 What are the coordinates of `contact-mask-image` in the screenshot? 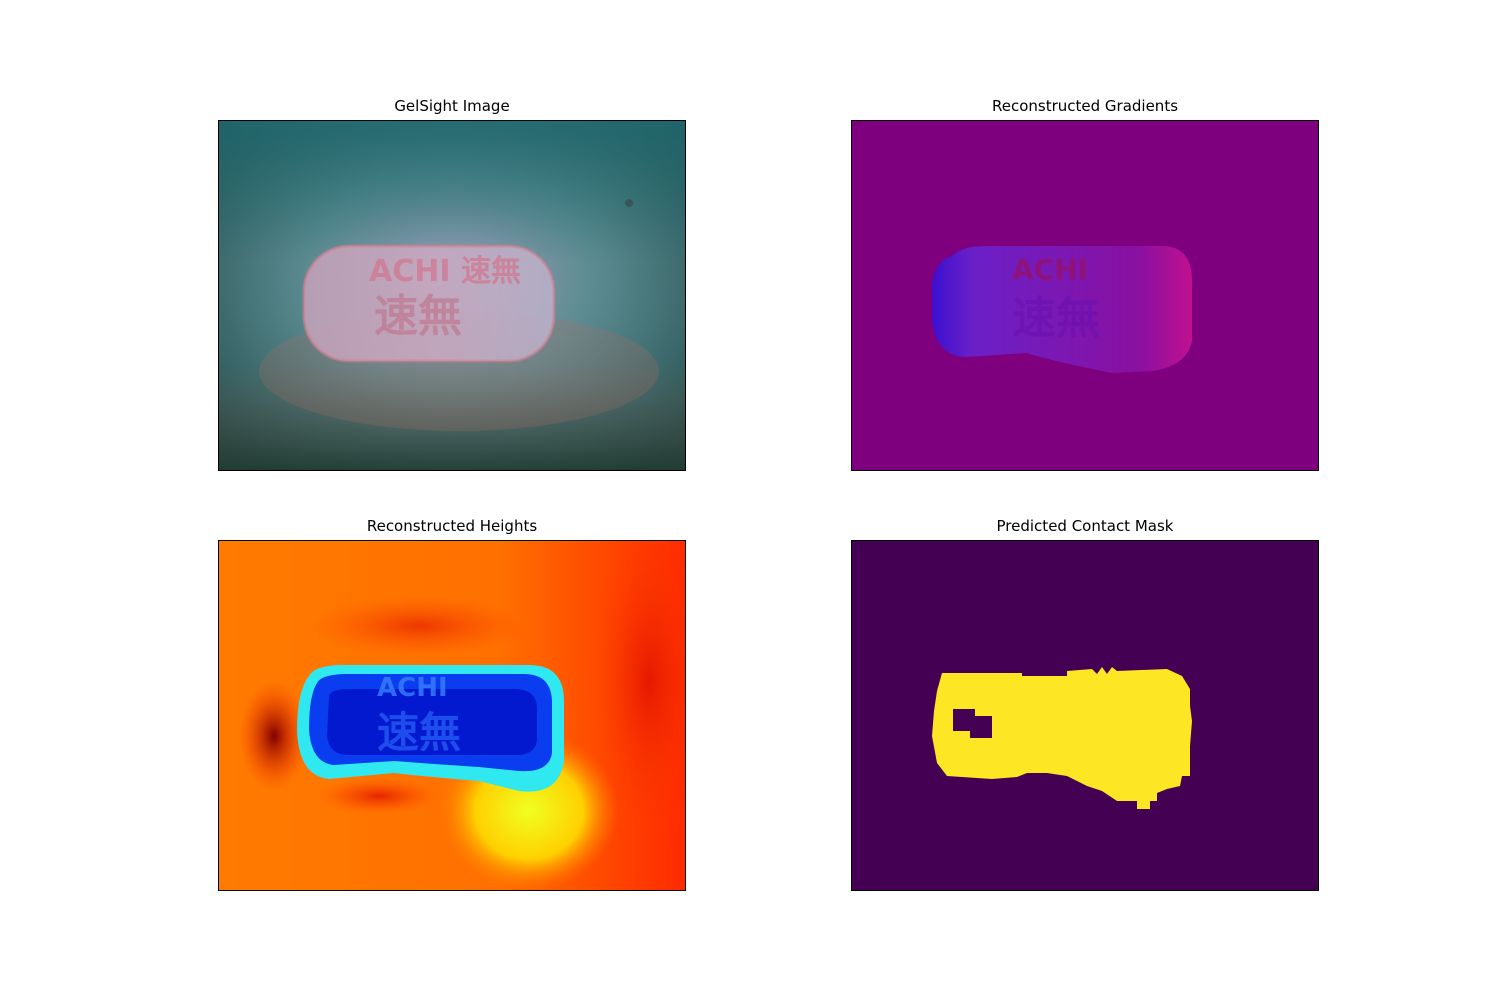 It's located at (1085, 715).